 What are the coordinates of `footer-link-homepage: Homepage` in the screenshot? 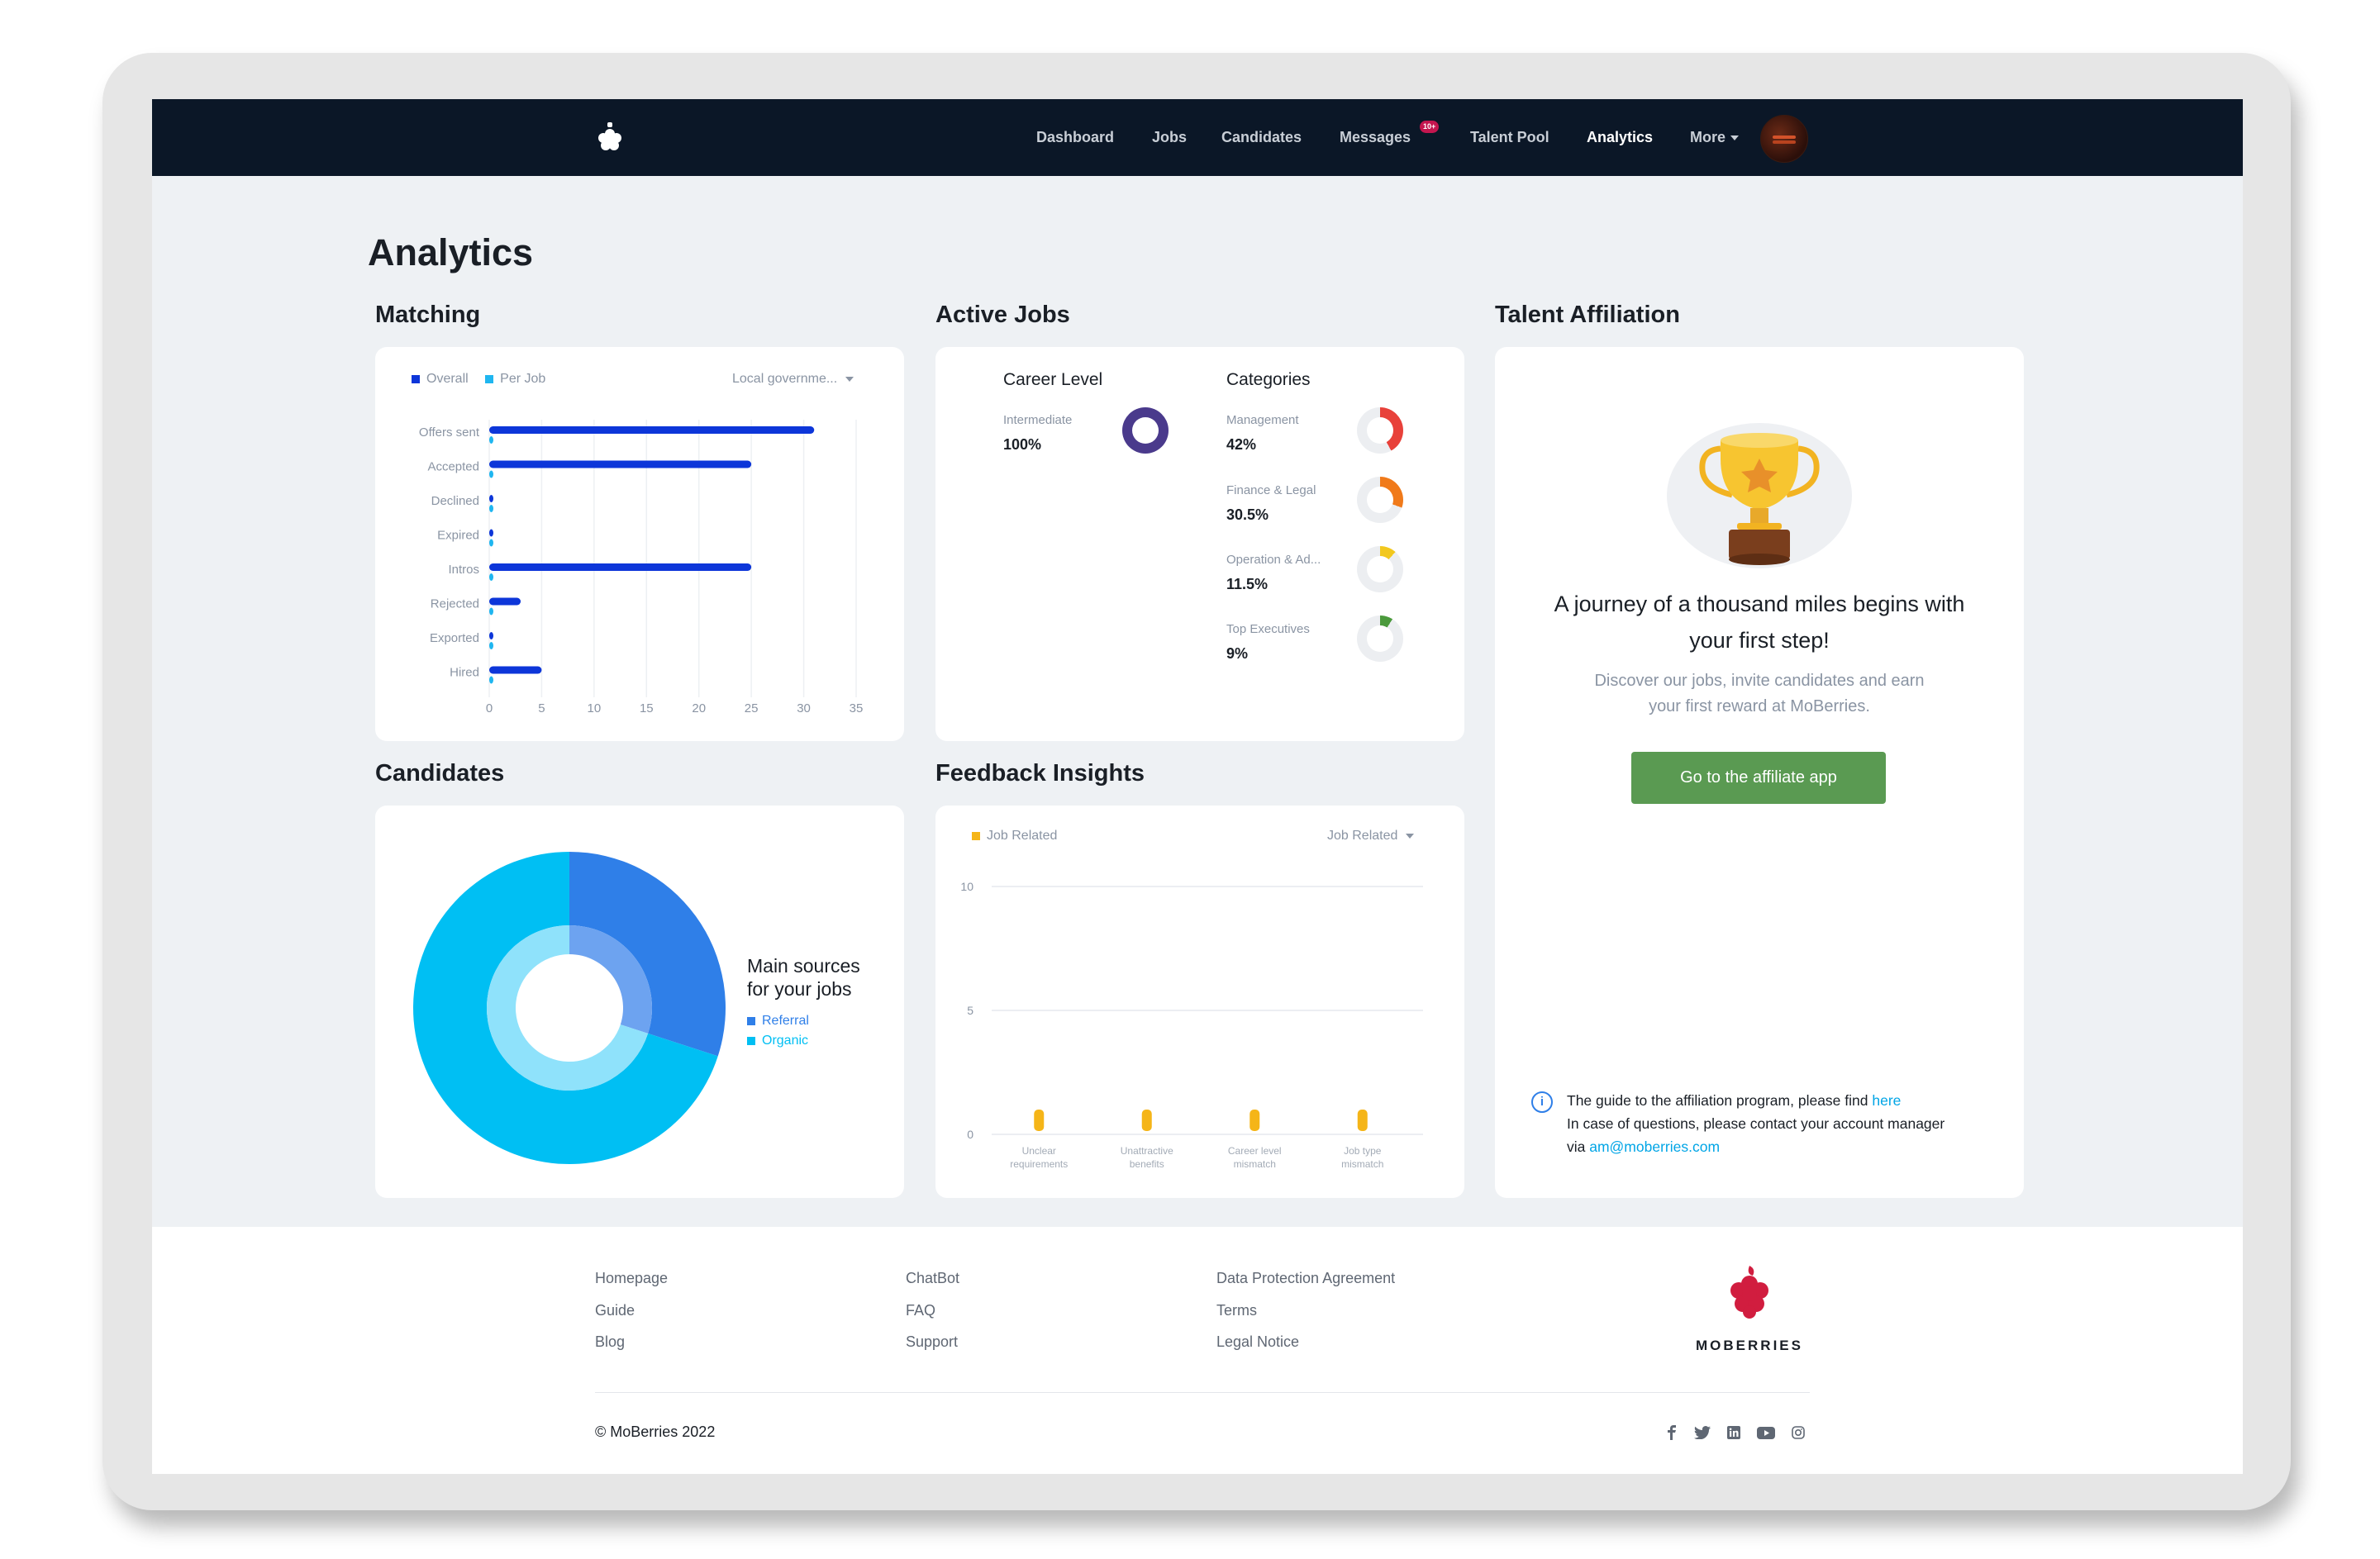 It's located at (632, 1278).